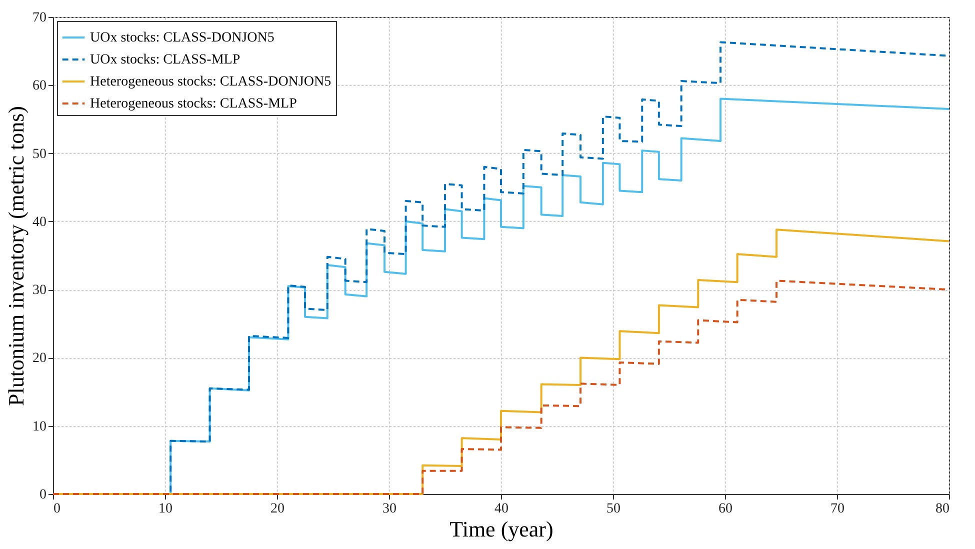 Image resolution: width=975 pixels, height=549 pixels. I want to click on y-tick-label: 30, so click(39, 290).